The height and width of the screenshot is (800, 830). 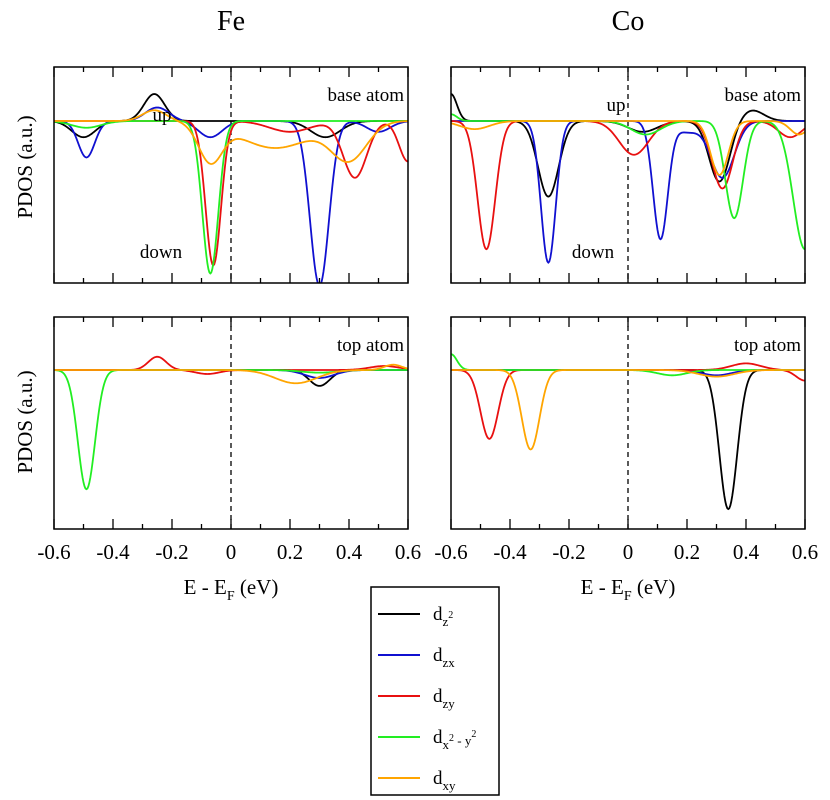 What do you see at coordinates (444, 657) in the screenshot?
I see `legend-label-dzx: dzx` at bounding box center [444, 657].